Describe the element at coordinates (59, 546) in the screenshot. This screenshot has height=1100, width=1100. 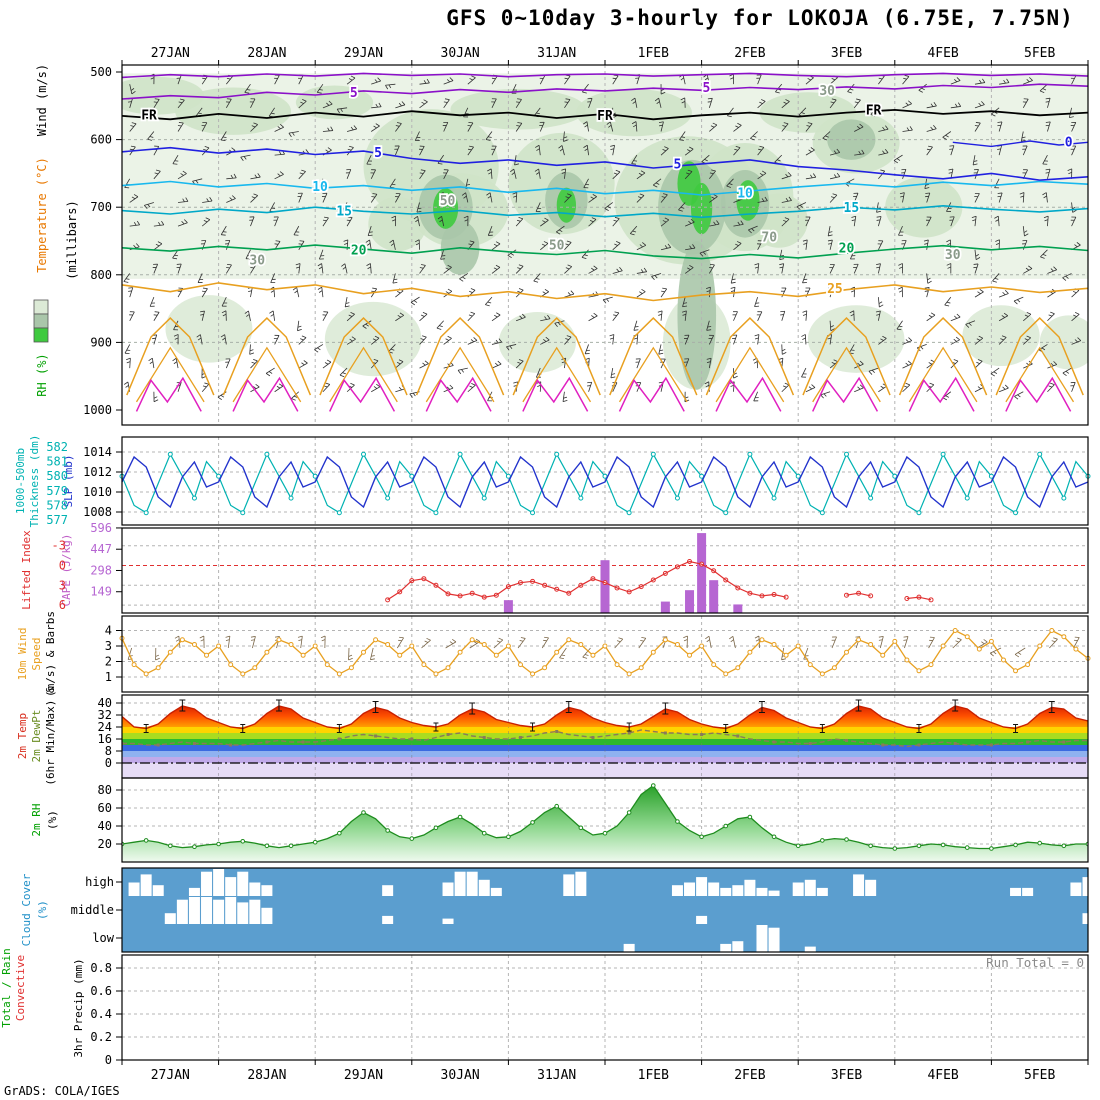
I see `svg-text: -3` at that location.